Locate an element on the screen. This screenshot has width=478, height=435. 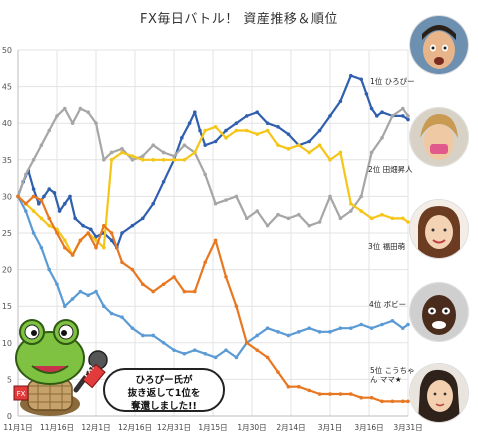
avatar-bobby is located at coordinates (439, 312).